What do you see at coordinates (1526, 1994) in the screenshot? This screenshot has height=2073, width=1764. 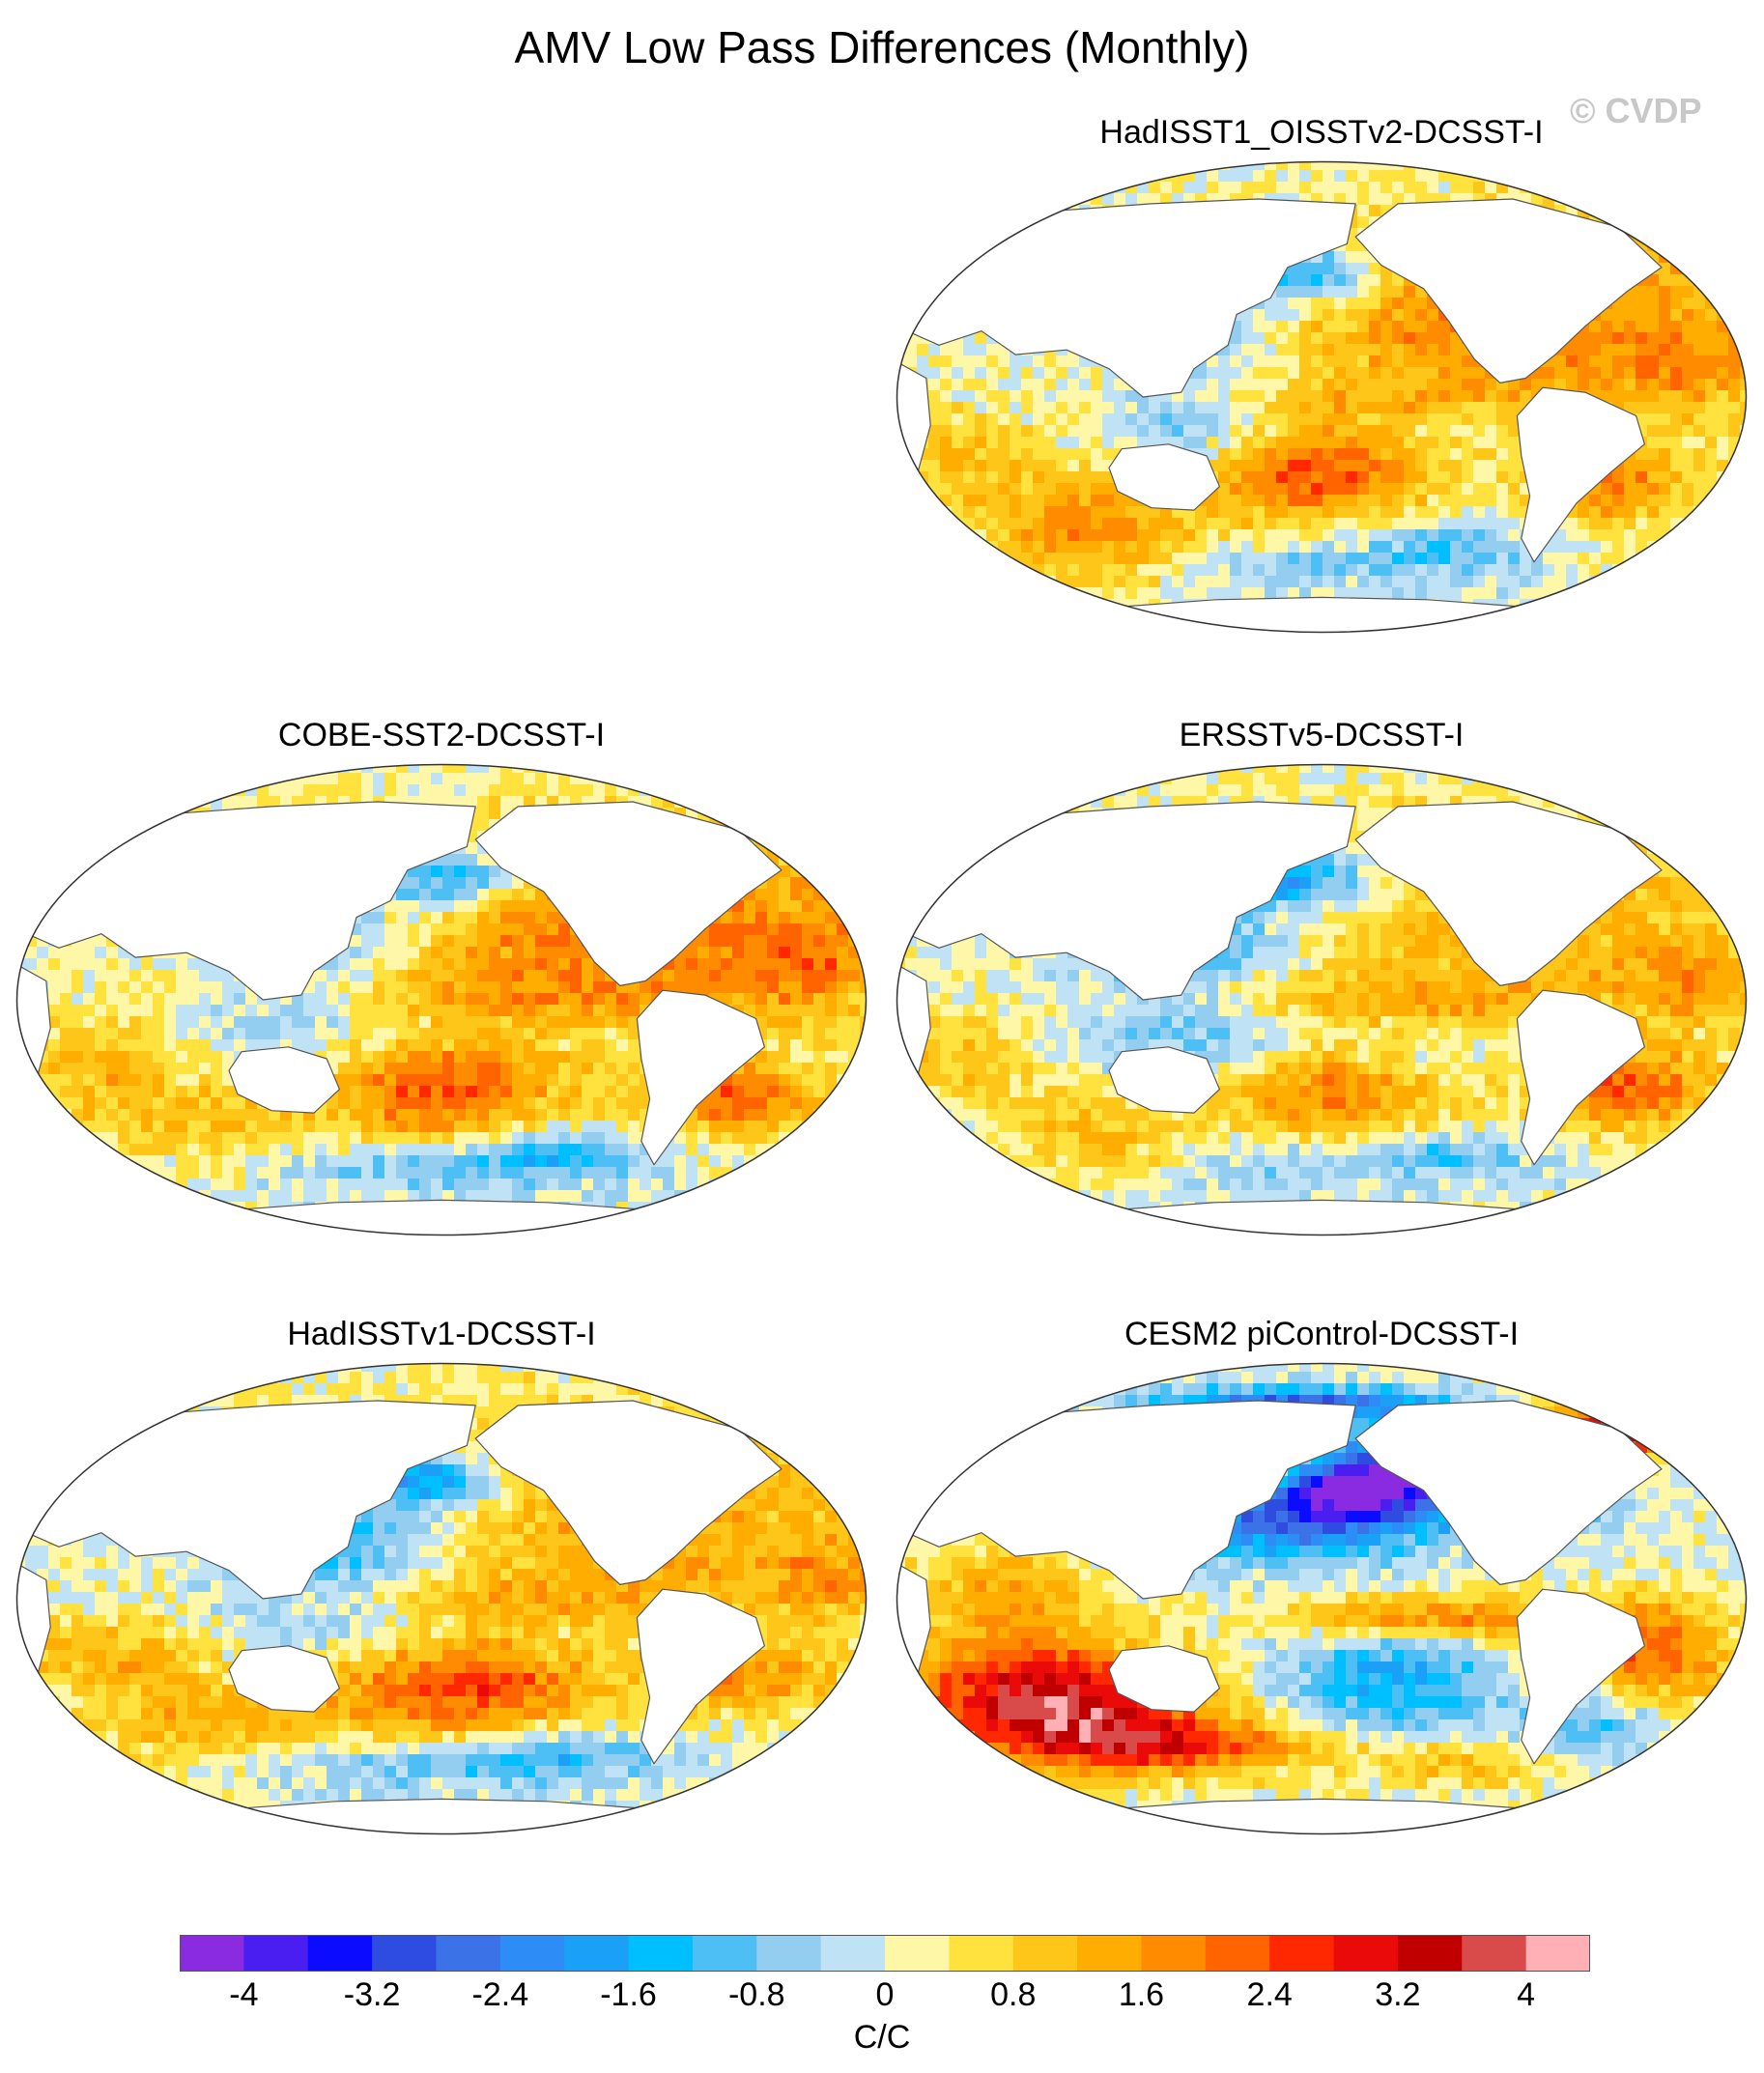 I see `colorbar-tick-label: 4` at bounding box center [1526, 1994].